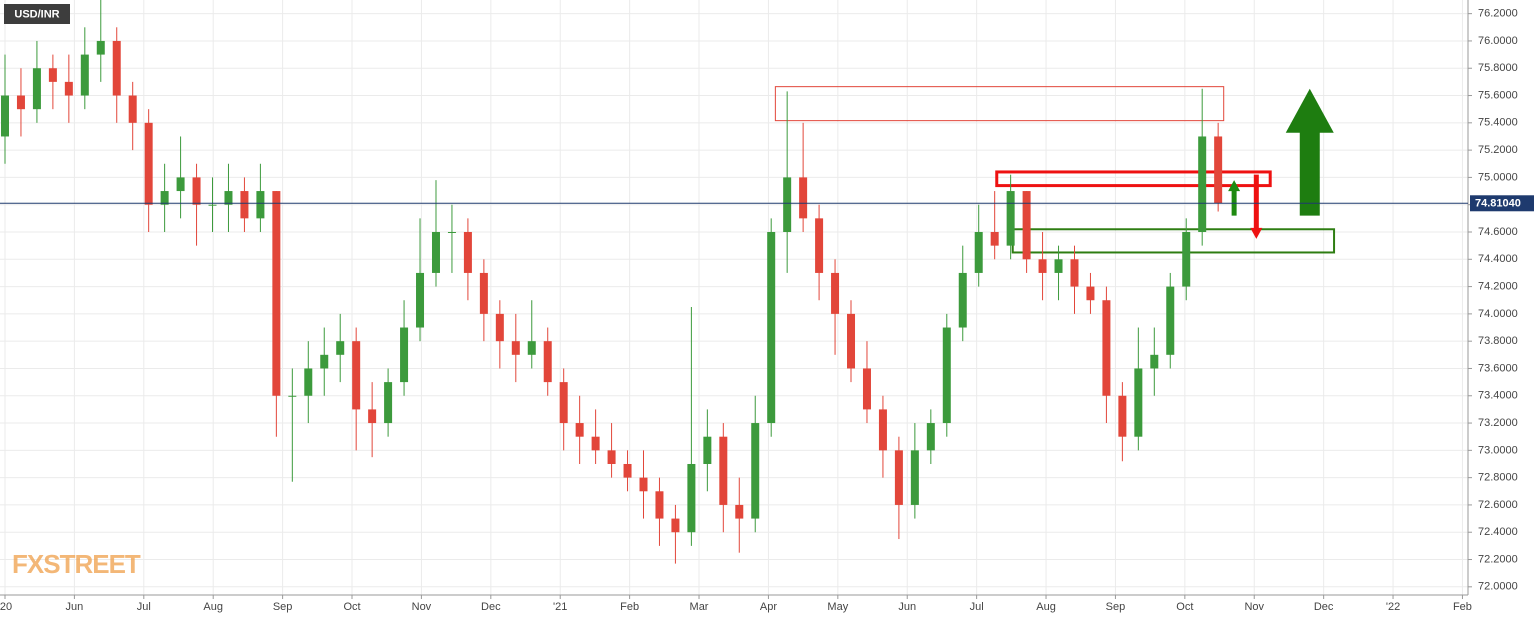  I want to click on y-tick-label: 75.0000, so click(1498, 177).